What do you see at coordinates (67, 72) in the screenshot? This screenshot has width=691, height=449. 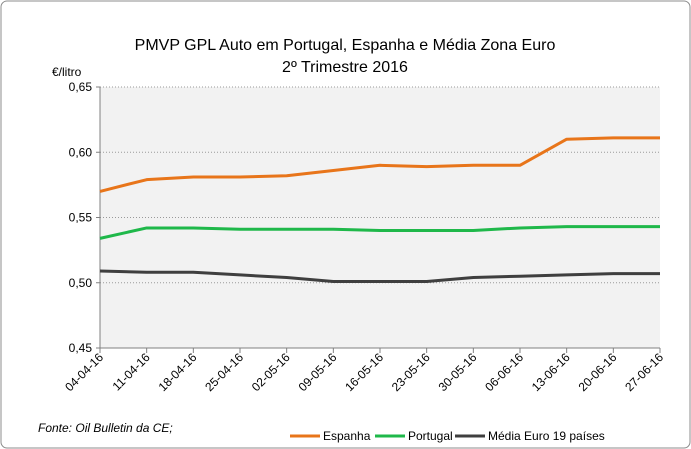 I see `y-axis-label: €/litro` at bounding box center [67, 72].